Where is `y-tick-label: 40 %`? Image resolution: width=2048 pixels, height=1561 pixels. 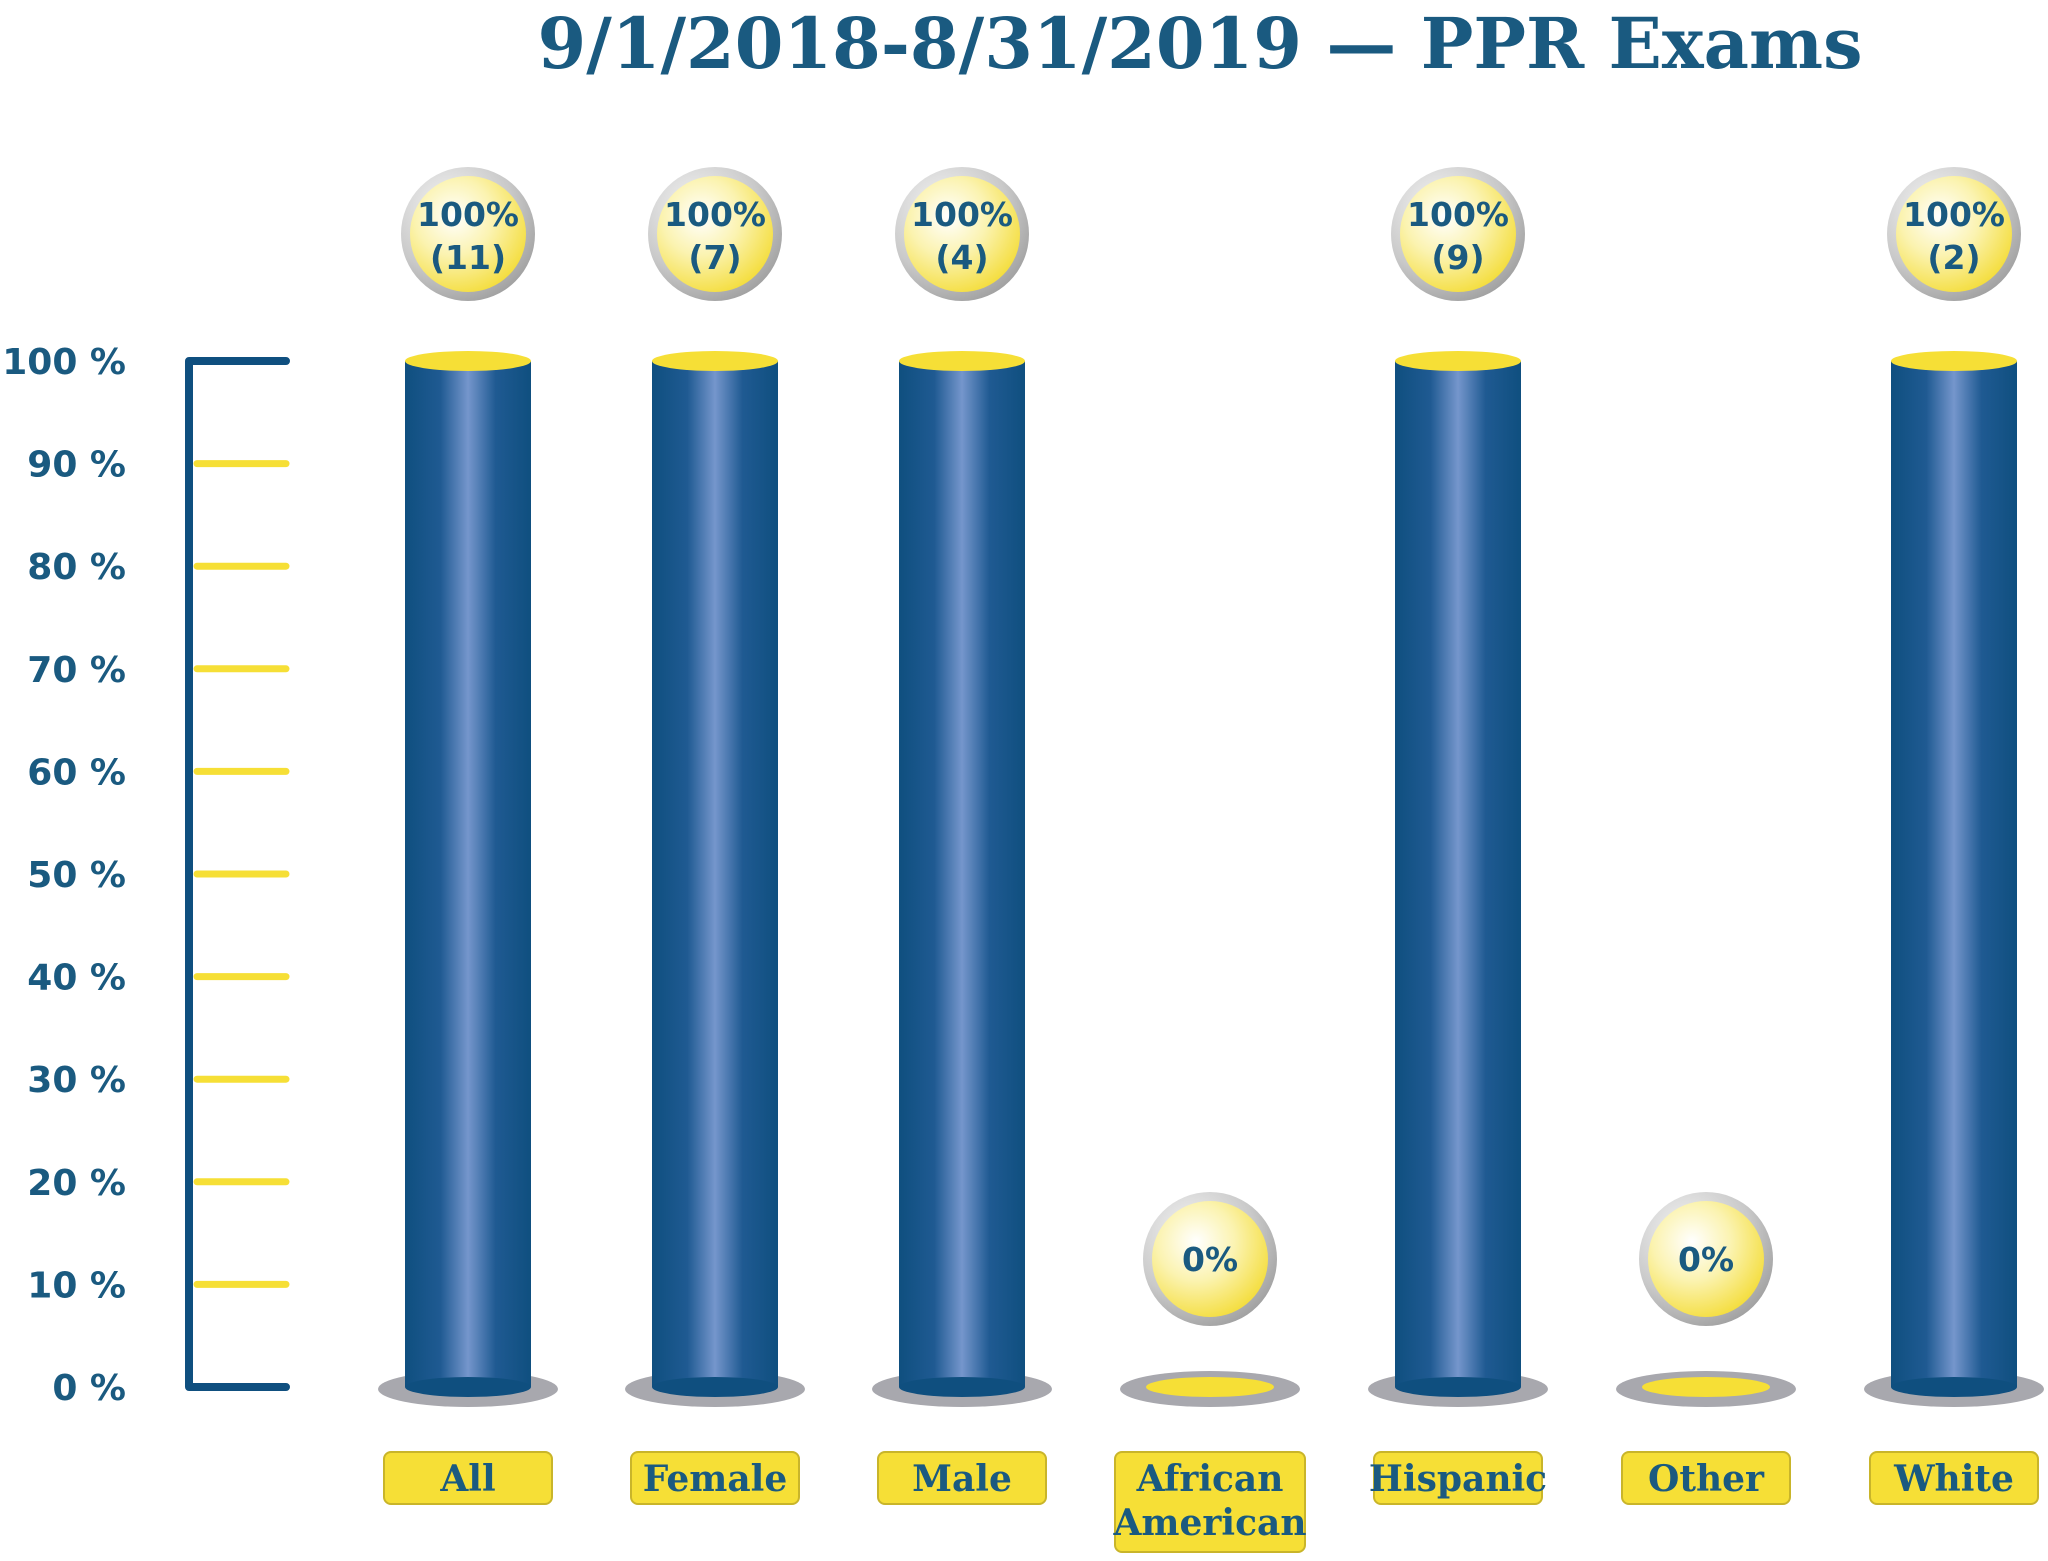 y-tick-label: 40 % is located at coordinates (76, 978).